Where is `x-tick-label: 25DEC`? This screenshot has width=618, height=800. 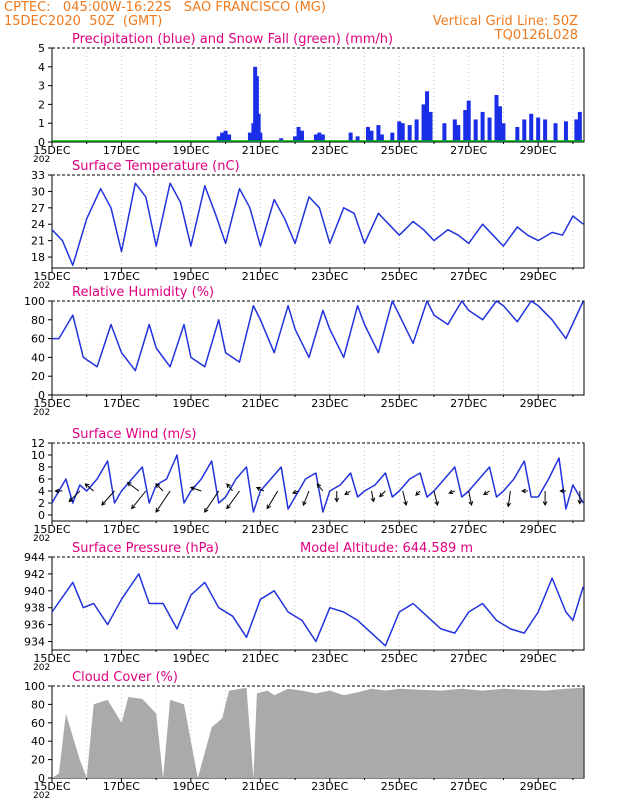 x-tick-label: 25DEC is located at coordinates (399, 786).